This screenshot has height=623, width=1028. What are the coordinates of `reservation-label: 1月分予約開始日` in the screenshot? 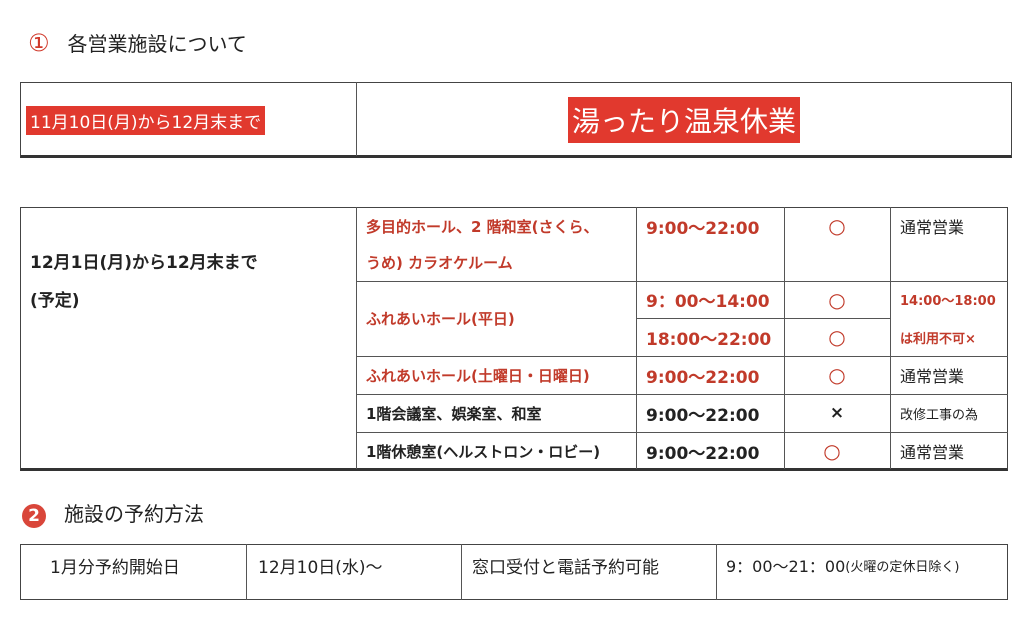 It's located at (115, 567).